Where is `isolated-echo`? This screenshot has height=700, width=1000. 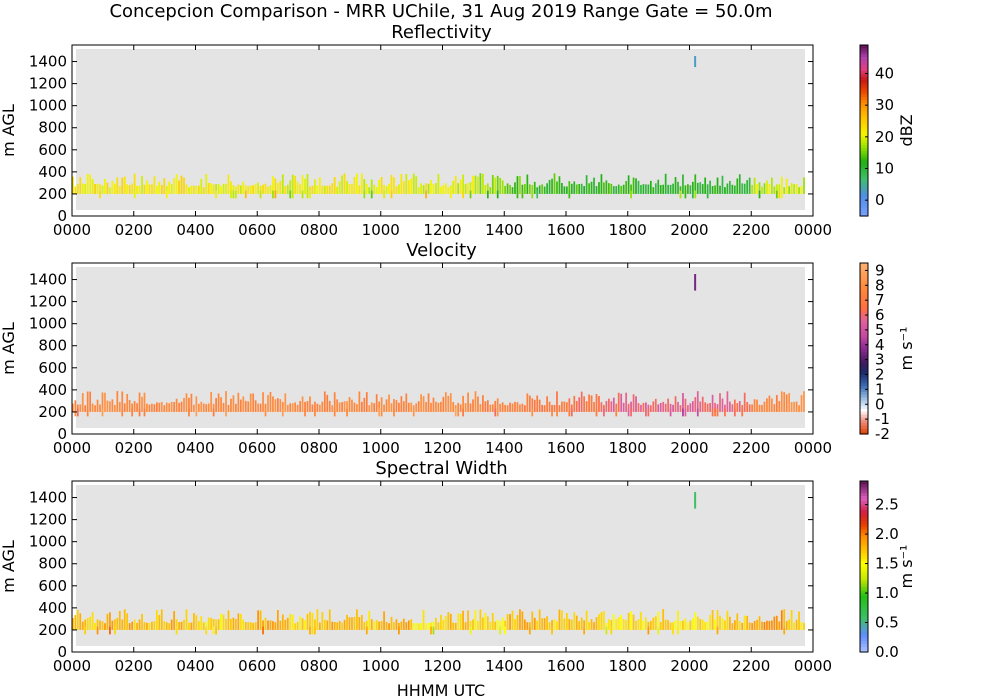 isolated-echo is located at coordinates (695, 500).